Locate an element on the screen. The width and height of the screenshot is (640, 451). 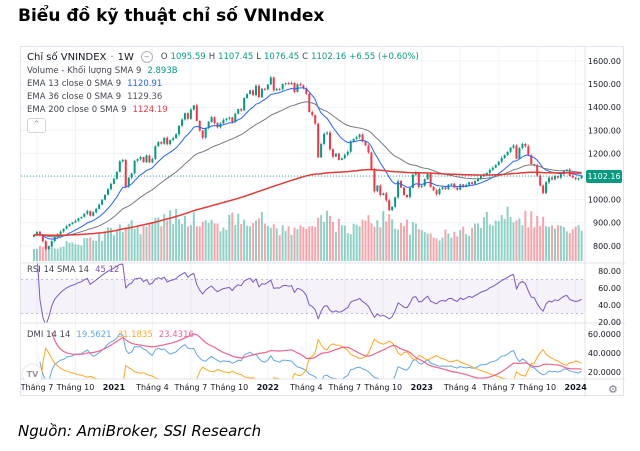
svg-text: 1500.00 is located at coordinates (604, 84).